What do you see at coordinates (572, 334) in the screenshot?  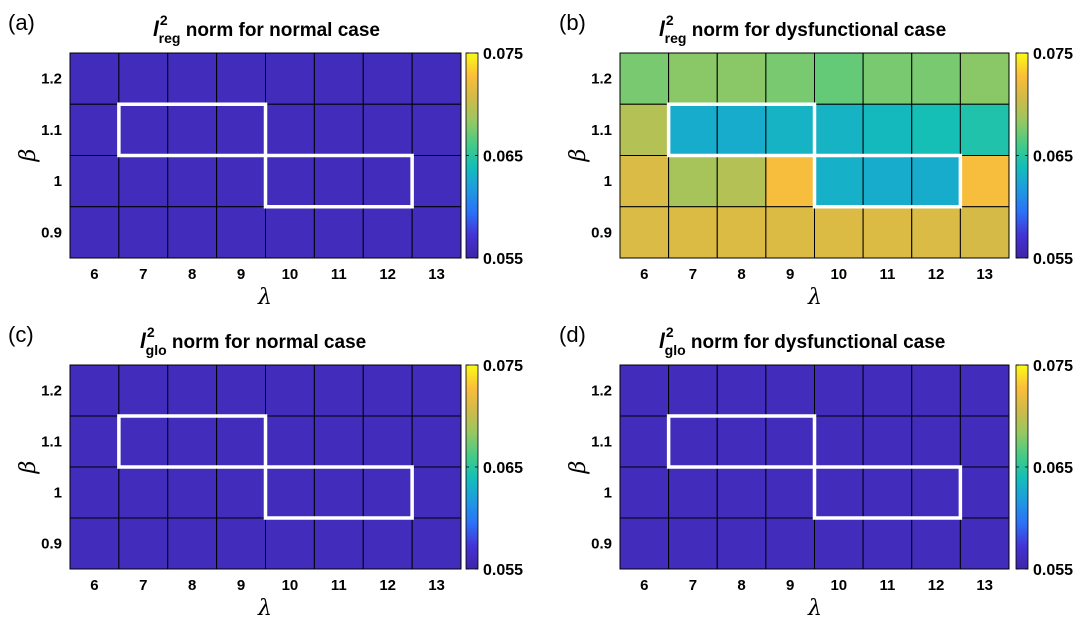 I see `panel-label: (d)` at bounding box center [572, 334].